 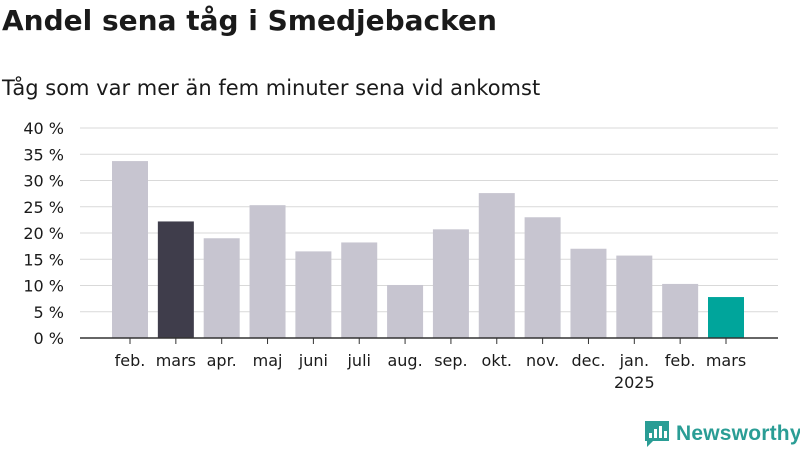 What do you see at coordinates (358, 360) in the screenshot?
I see `x-tick-label: juli` at bounding box center [358, 360].